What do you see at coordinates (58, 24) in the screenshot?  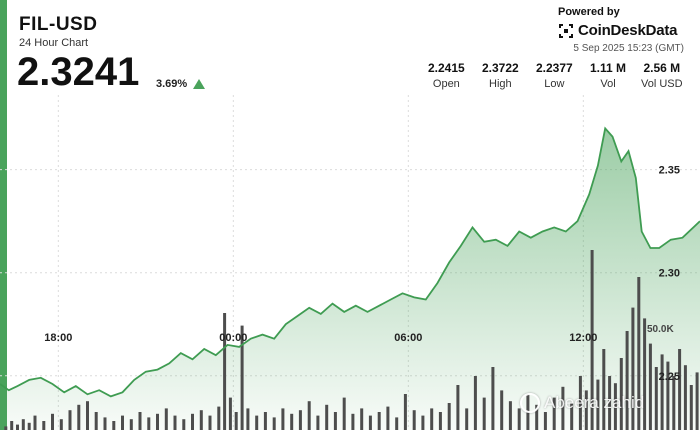 I see `symbol-title: FIL-USD` at bounding box center [58, 24].